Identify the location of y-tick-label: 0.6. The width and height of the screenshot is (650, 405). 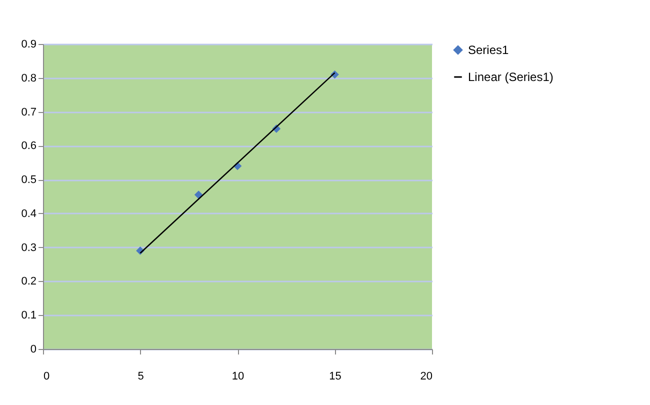
(28, 146).